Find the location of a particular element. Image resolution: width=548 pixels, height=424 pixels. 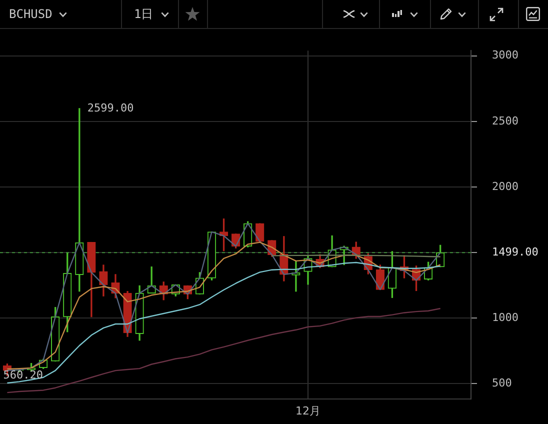

chart-title: BCHUSD is located at coordinates (30, 14).